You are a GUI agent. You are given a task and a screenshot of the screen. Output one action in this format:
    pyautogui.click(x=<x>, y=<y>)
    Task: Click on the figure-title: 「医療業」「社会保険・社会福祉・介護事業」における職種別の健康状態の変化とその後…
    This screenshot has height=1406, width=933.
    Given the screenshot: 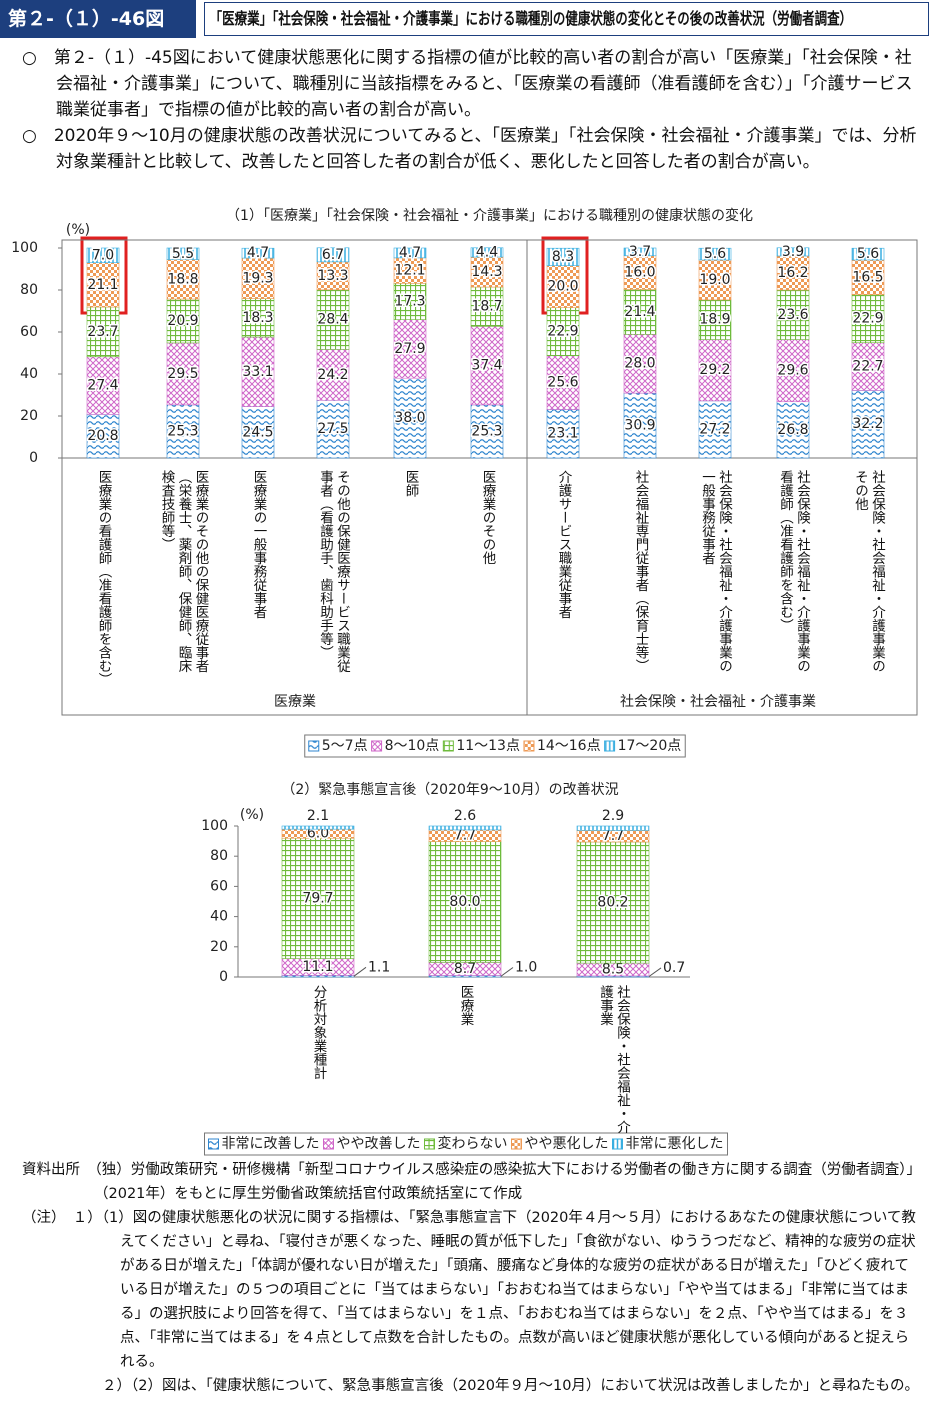 What is the action you would take?
    pyautogui.click(x=531, y=18)
    